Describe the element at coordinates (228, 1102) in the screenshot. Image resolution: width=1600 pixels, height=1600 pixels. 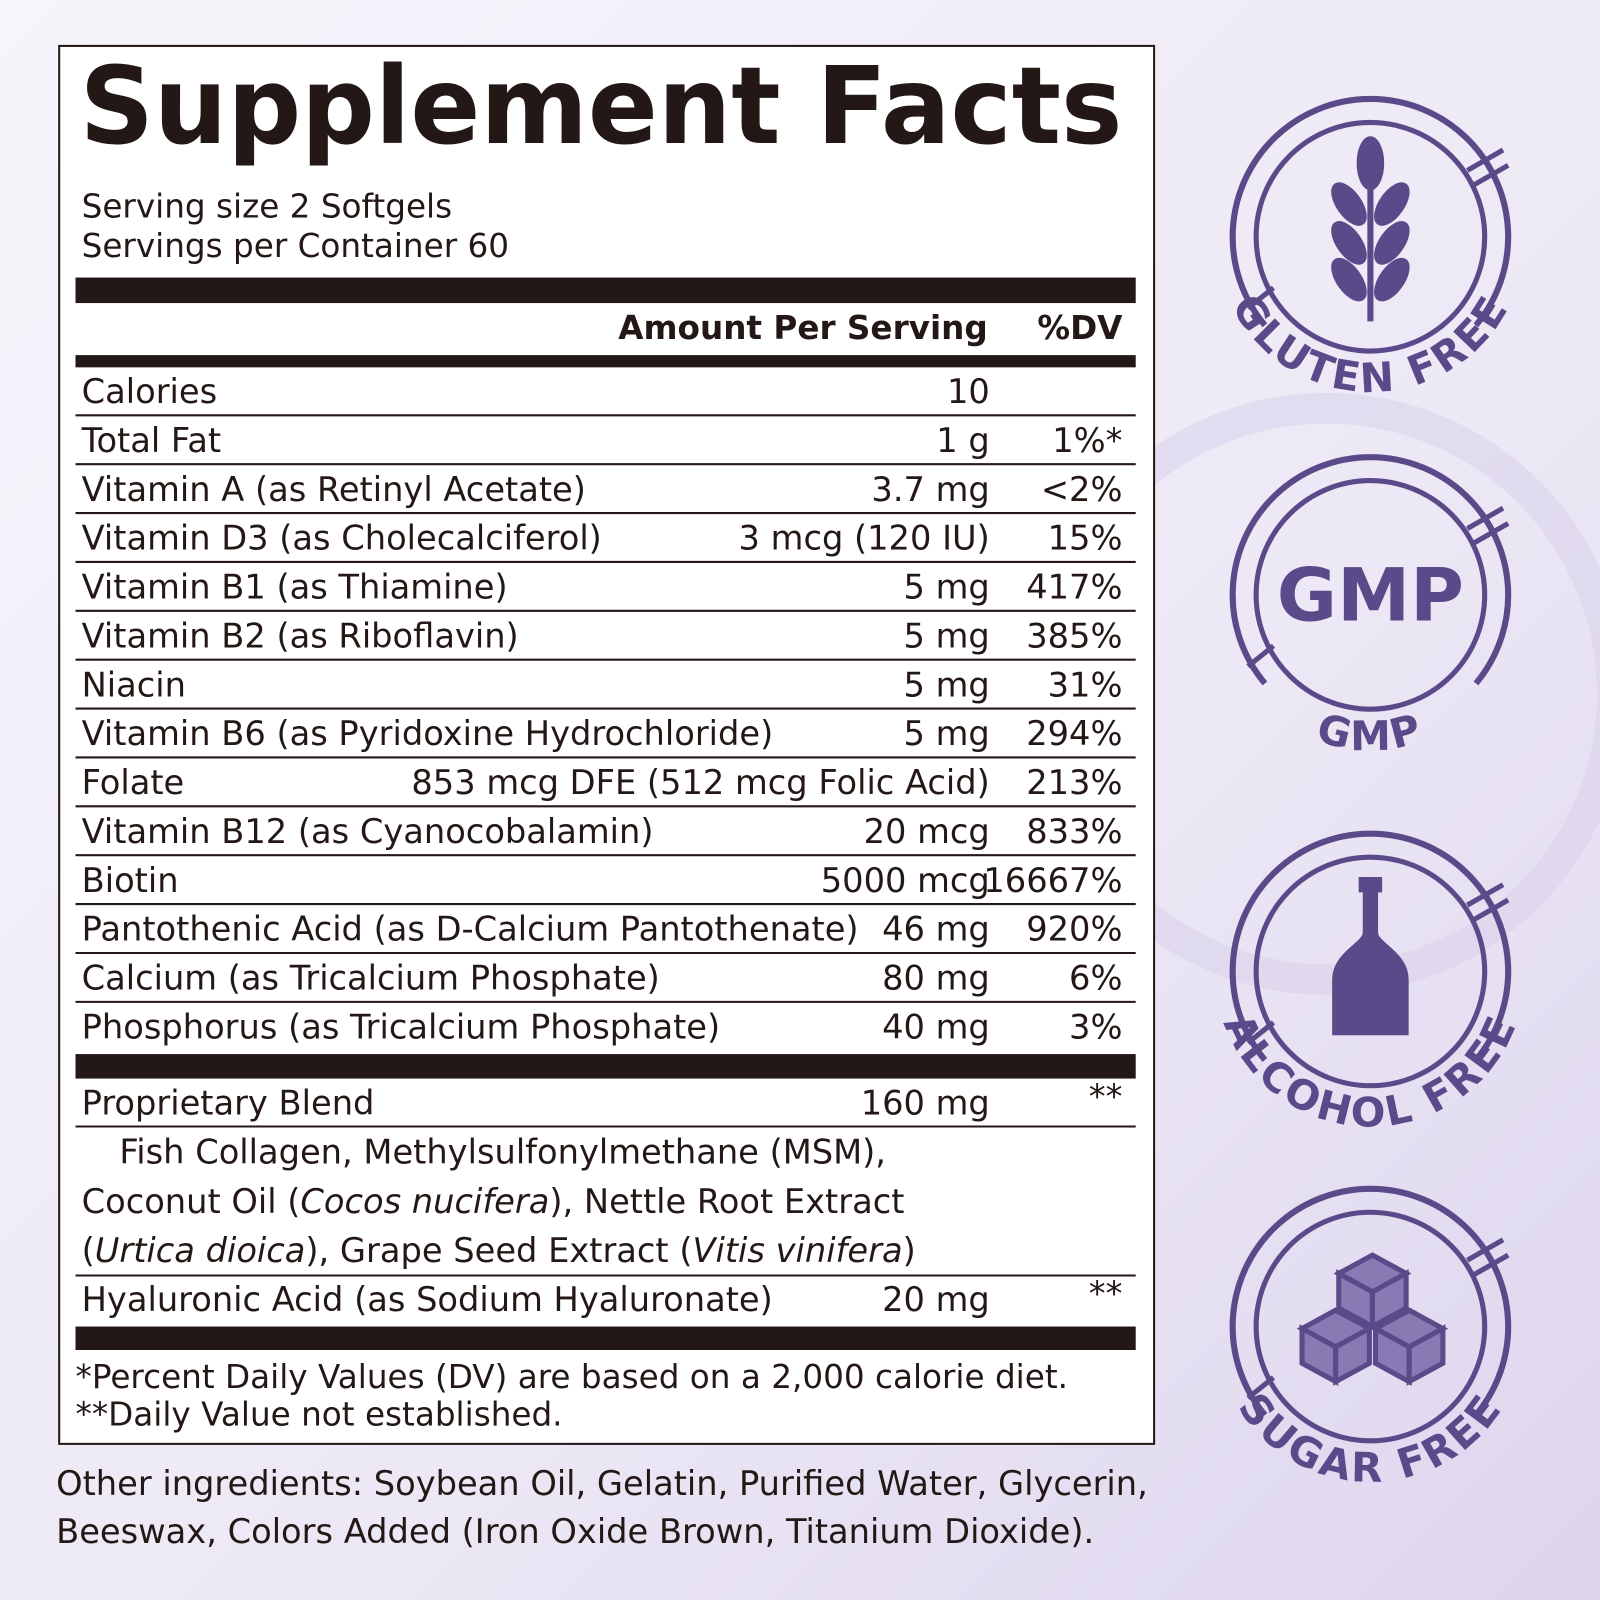
I see `nutrient-name: Proprietary Blend` at that location.